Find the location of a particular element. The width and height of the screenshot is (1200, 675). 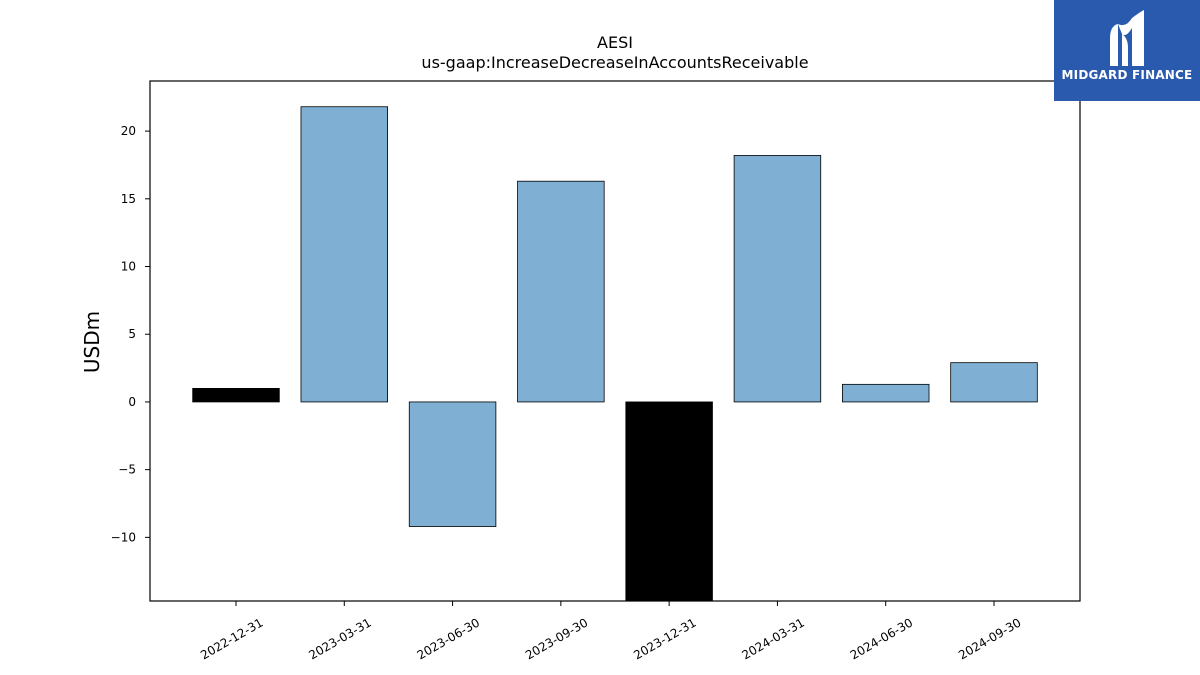

x-tick-label: 2023-03-31 is located at coordinates (339, 638).